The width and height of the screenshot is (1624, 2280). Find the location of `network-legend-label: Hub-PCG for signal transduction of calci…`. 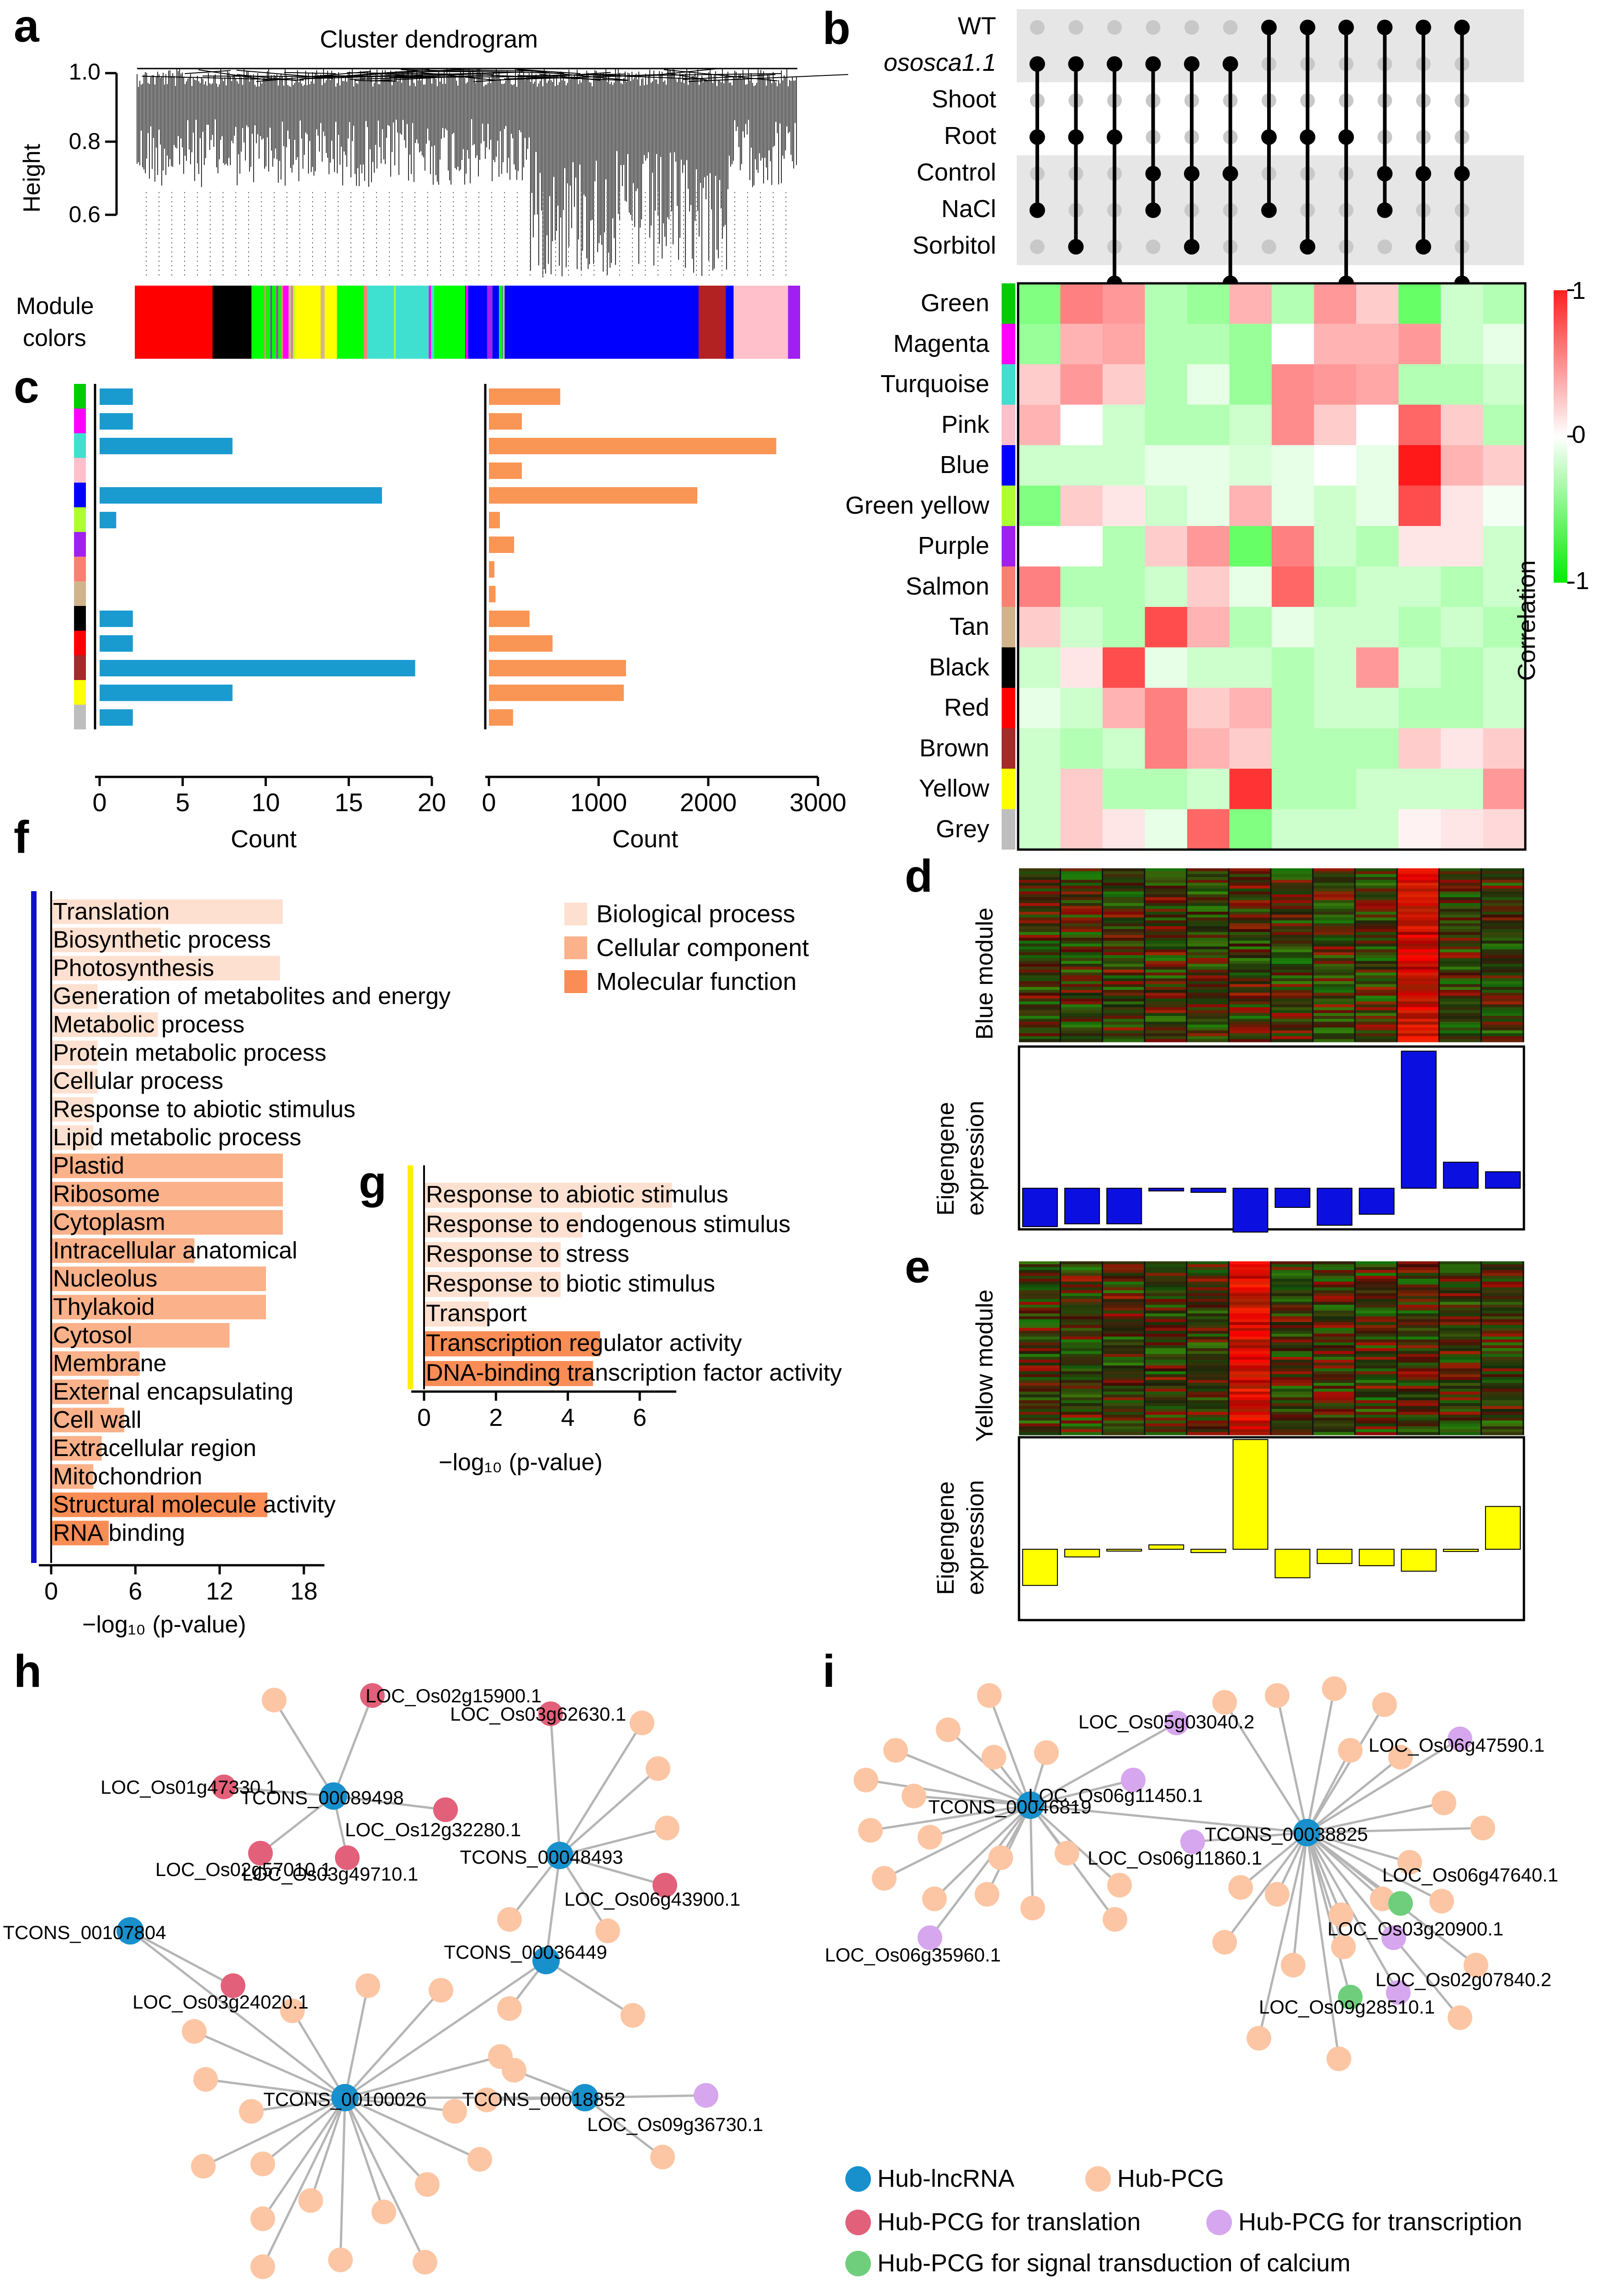

network-legend-label: Hub-PCG for signal transduction of calci… is located at coordinates (1114, 2263).